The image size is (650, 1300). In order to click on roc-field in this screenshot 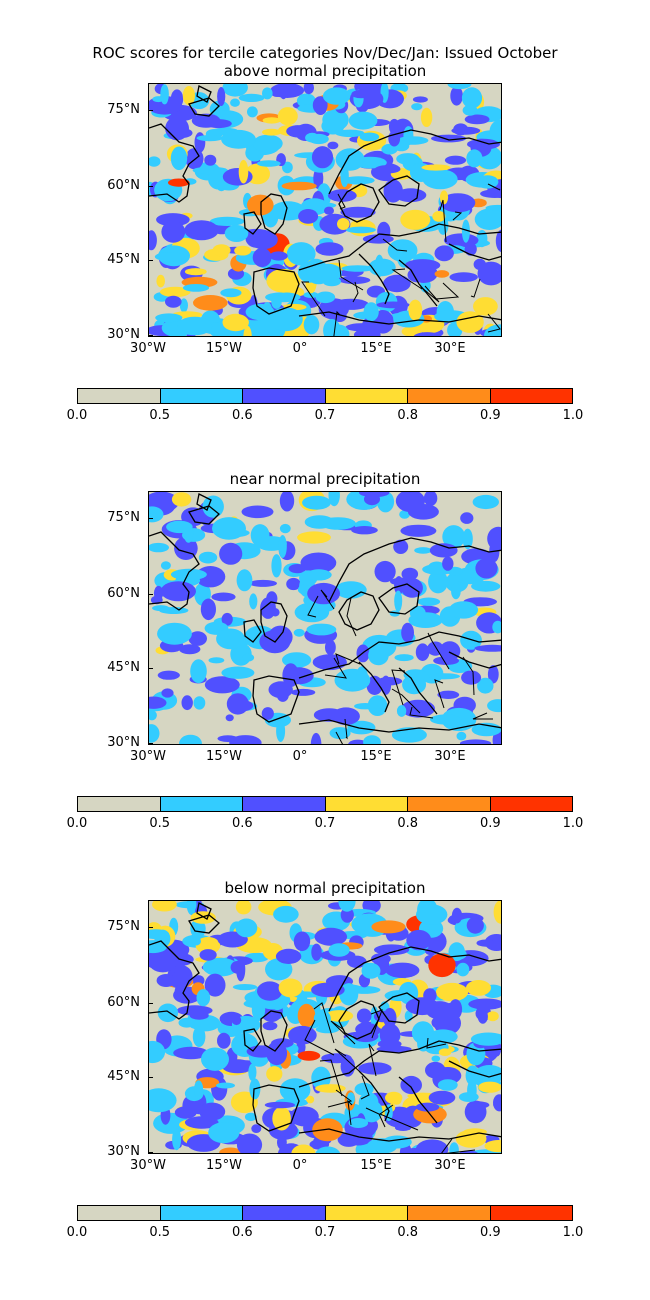, I will do `click(325, 210)`.